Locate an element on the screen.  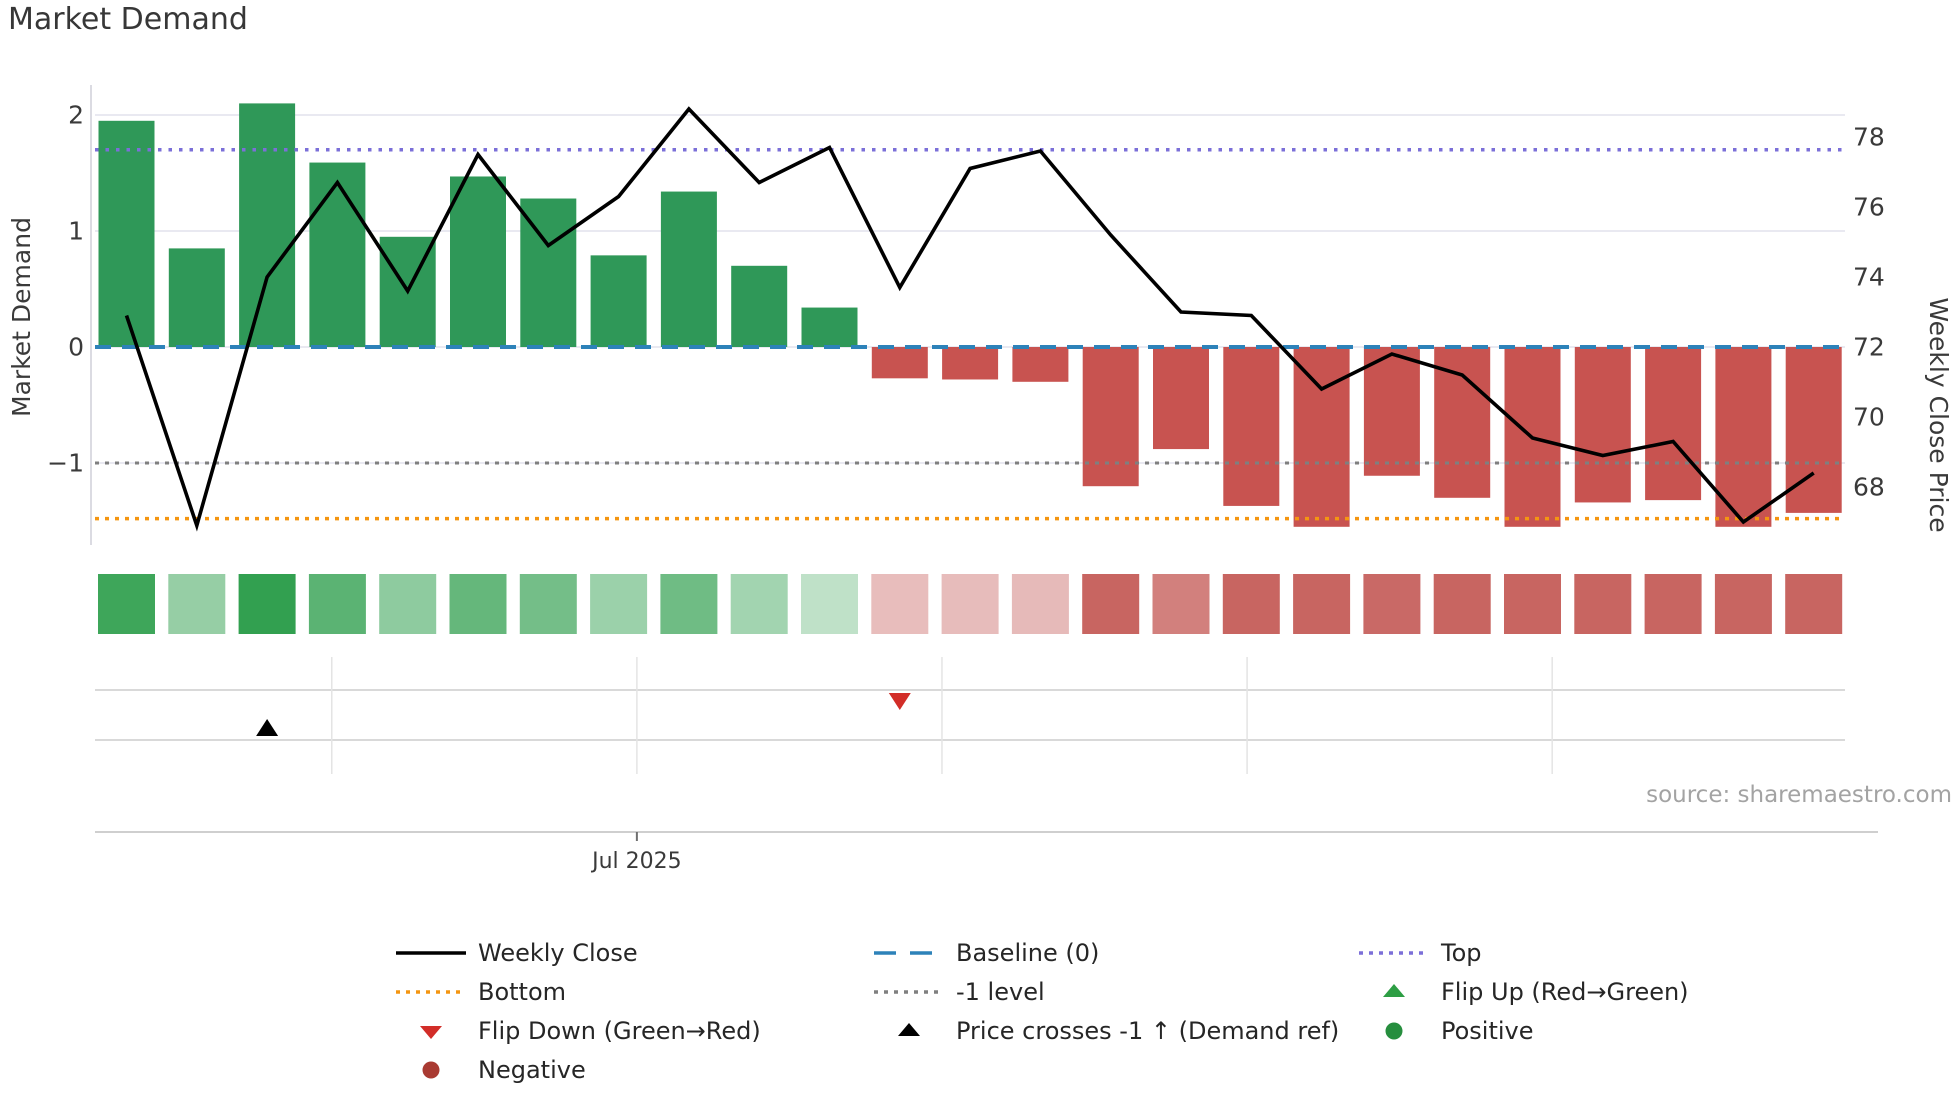
left-axis-title: Market Demand is located at coordinates (21, 317).